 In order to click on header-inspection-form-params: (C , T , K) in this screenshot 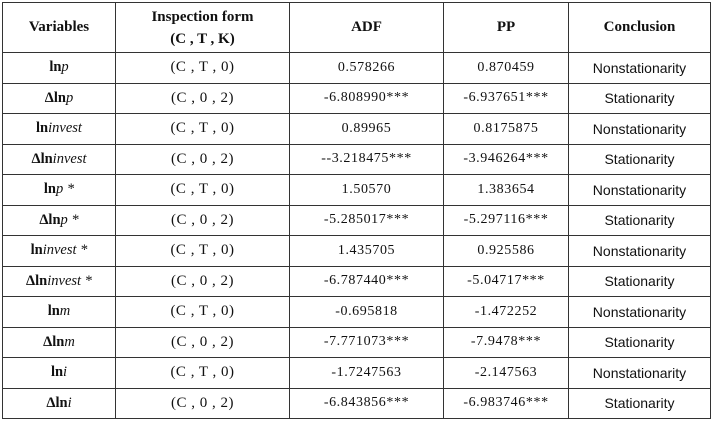, I will do `click(202, 38)`.